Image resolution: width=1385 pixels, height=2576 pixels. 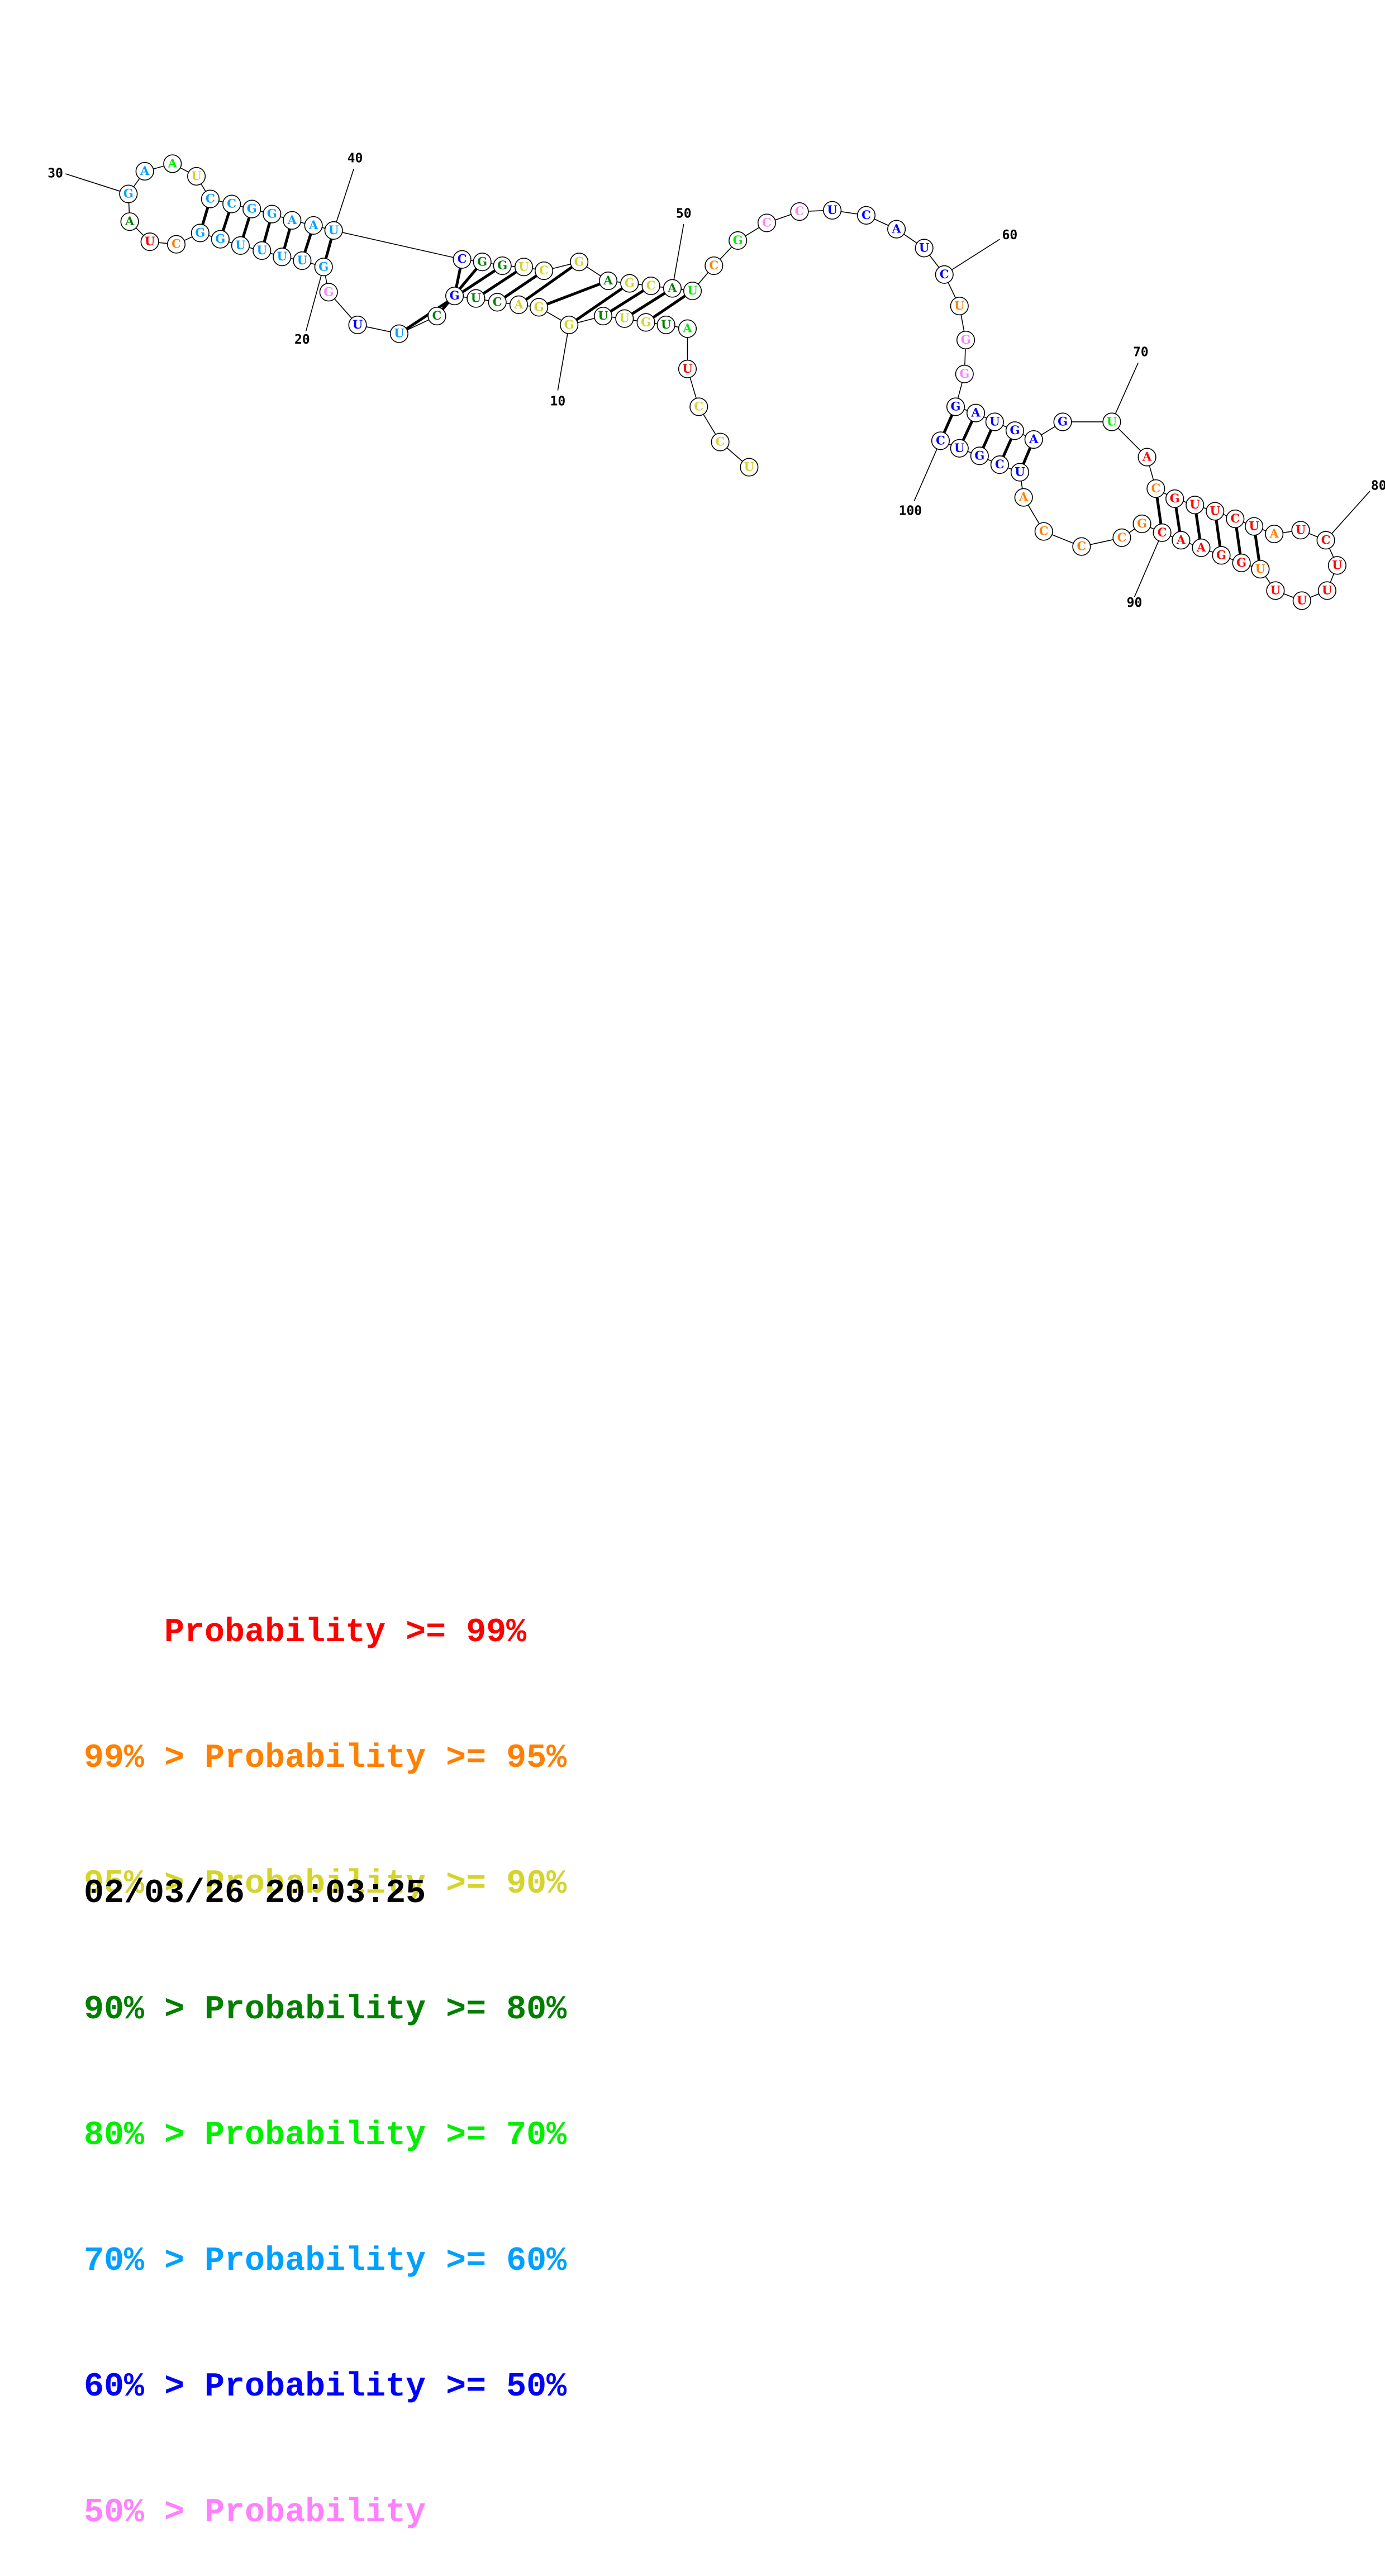 I want to click on position-label: 100, so click(x=910, y=511).